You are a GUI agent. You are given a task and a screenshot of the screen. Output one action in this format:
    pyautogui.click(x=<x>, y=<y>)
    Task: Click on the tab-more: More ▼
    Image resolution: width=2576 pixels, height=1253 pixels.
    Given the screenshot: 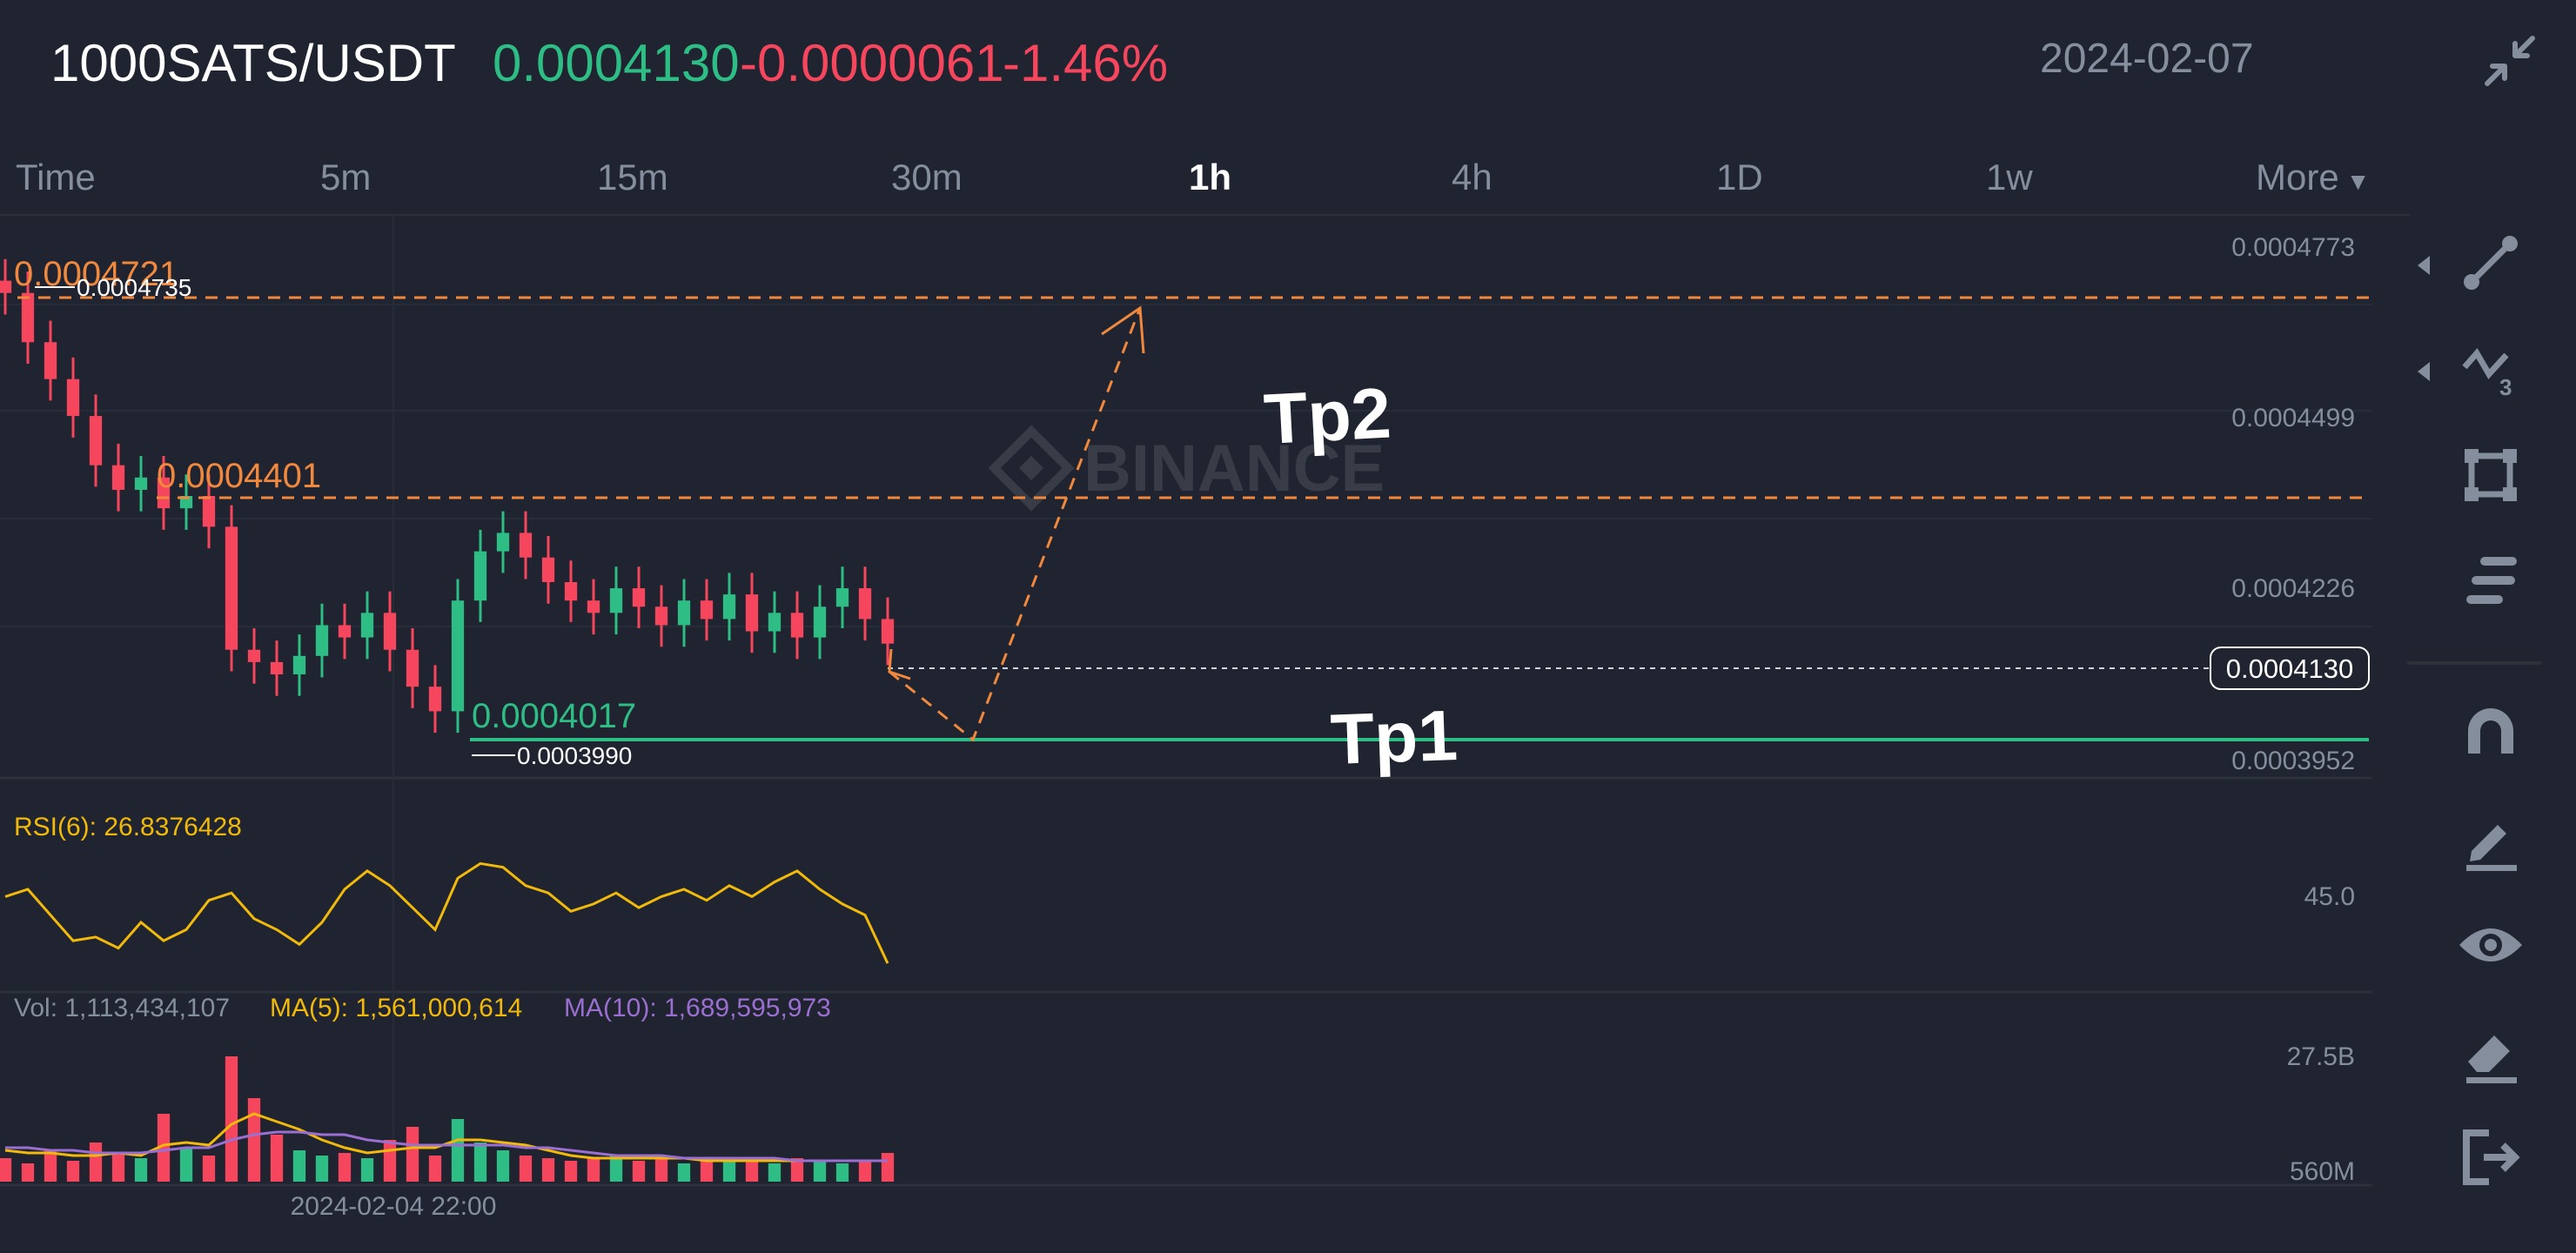 What is the action you would take?
    pyautogui.click(x=2313, y=177)
    